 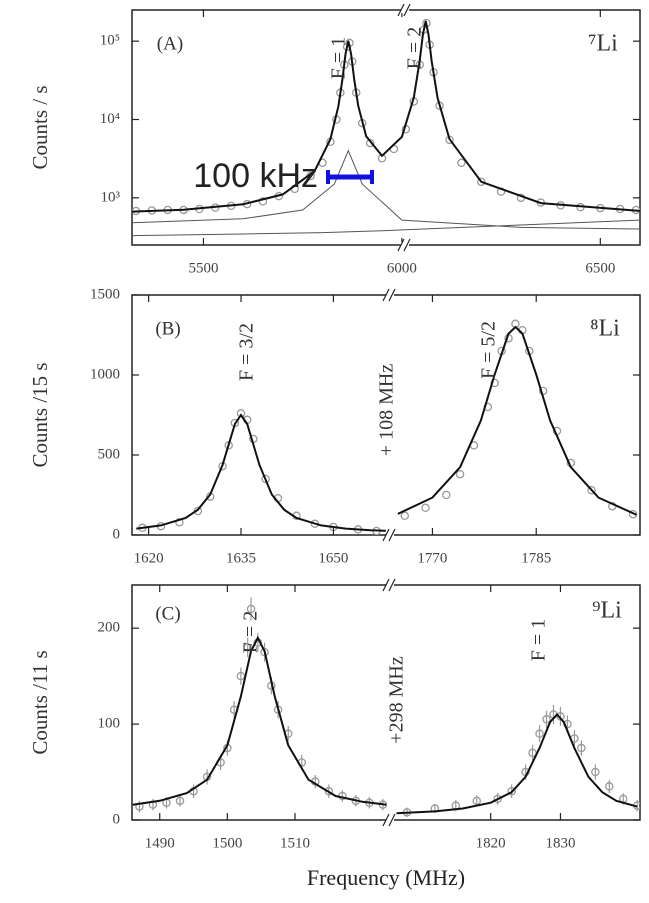 What do you see at coordinates (160, 843) in the screenshot?
I see `x-tick-label: 1490` at bounding box center [160, 843].